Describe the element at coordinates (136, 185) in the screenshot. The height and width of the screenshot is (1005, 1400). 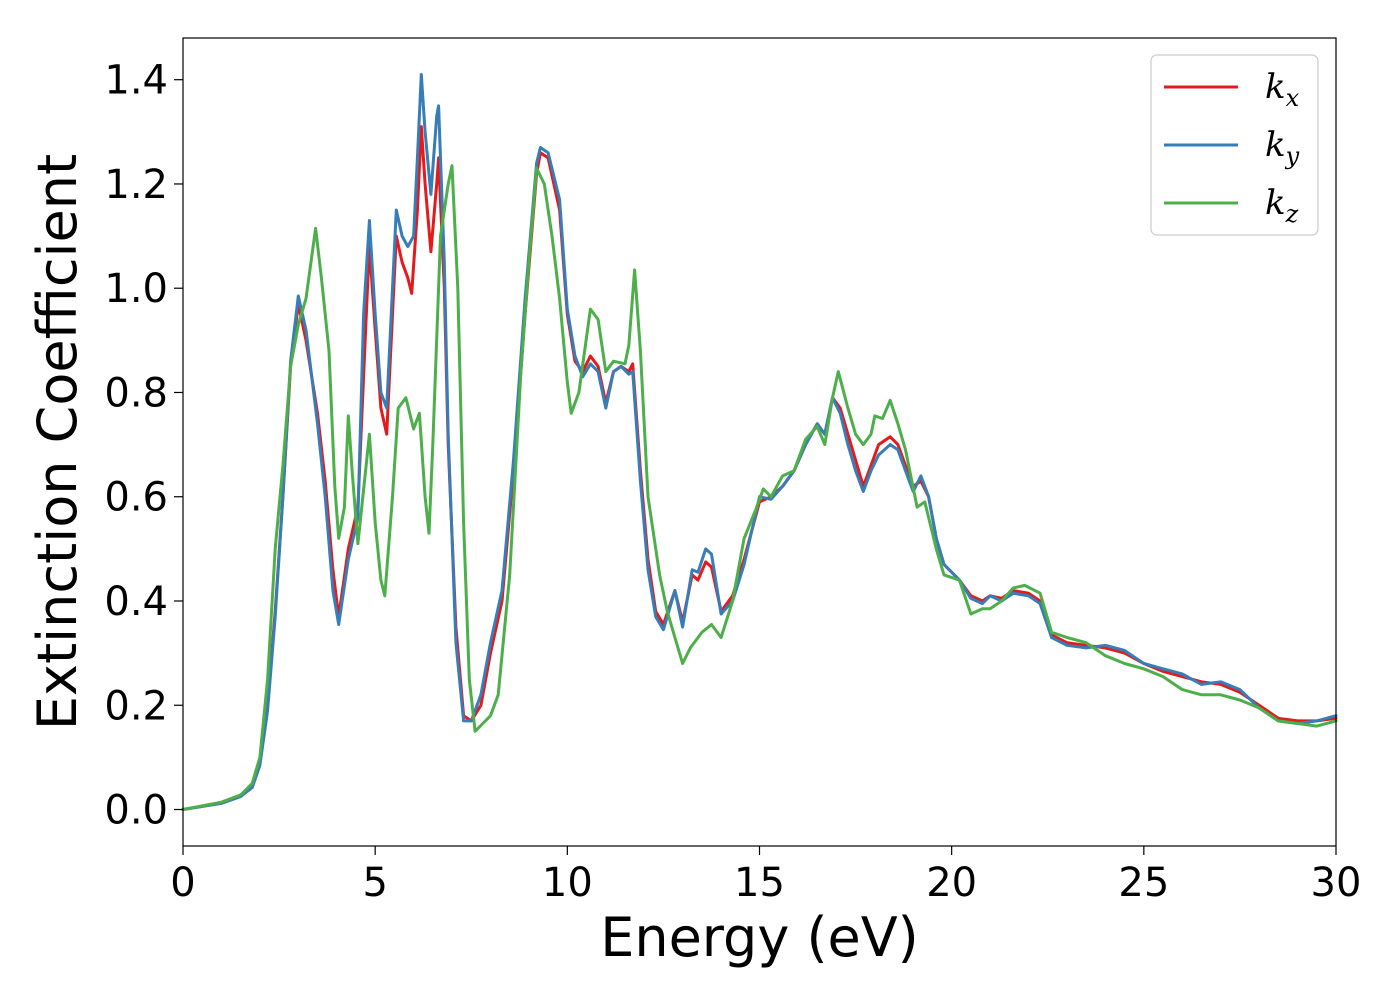
I see `y-tick-label: 1.2` at that location.